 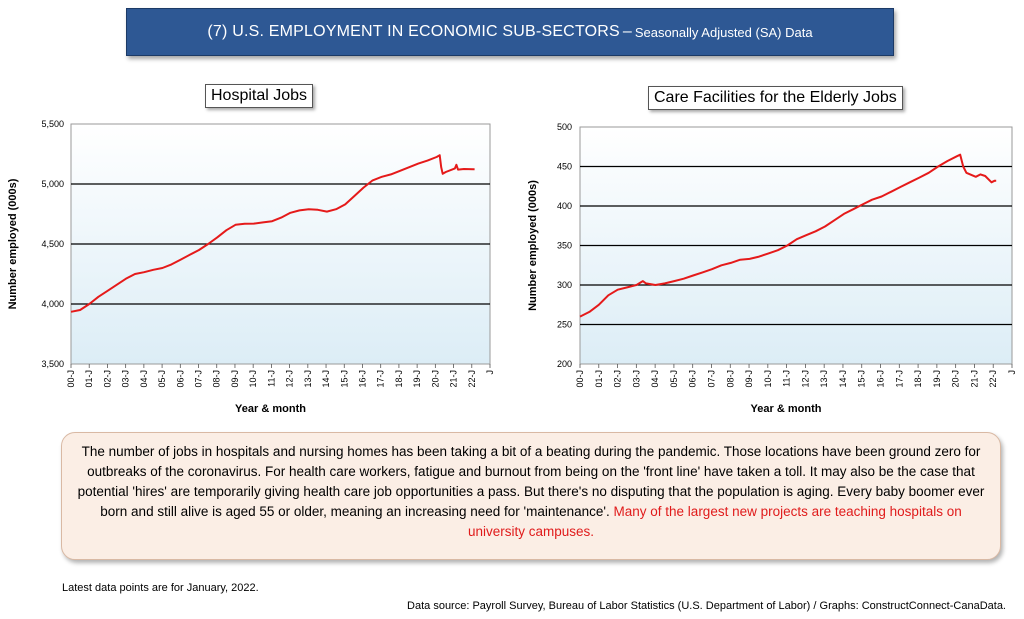 I want to click on y-tick-label: 250, so click(x=564, y=325).